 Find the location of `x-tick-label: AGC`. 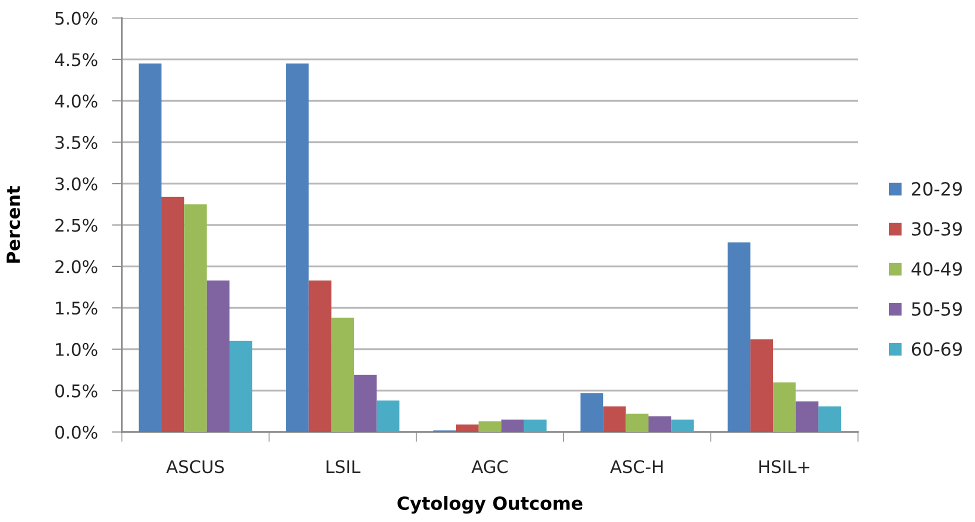

x-tick-label: AGC is located at coordinates (490, 467).